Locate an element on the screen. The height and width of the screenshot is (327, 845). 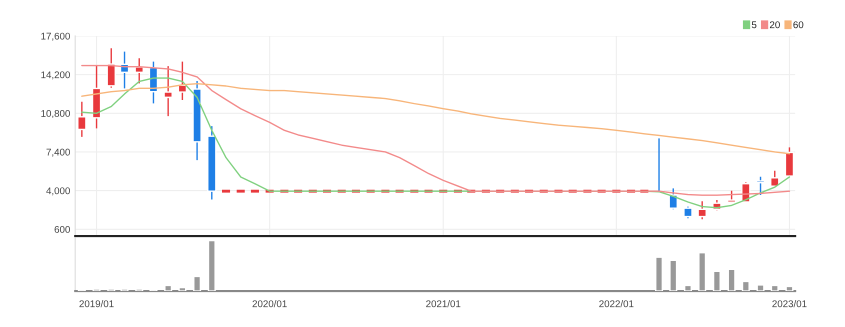
y-tick-label: 4,000 is located at coordinates (58, 191).